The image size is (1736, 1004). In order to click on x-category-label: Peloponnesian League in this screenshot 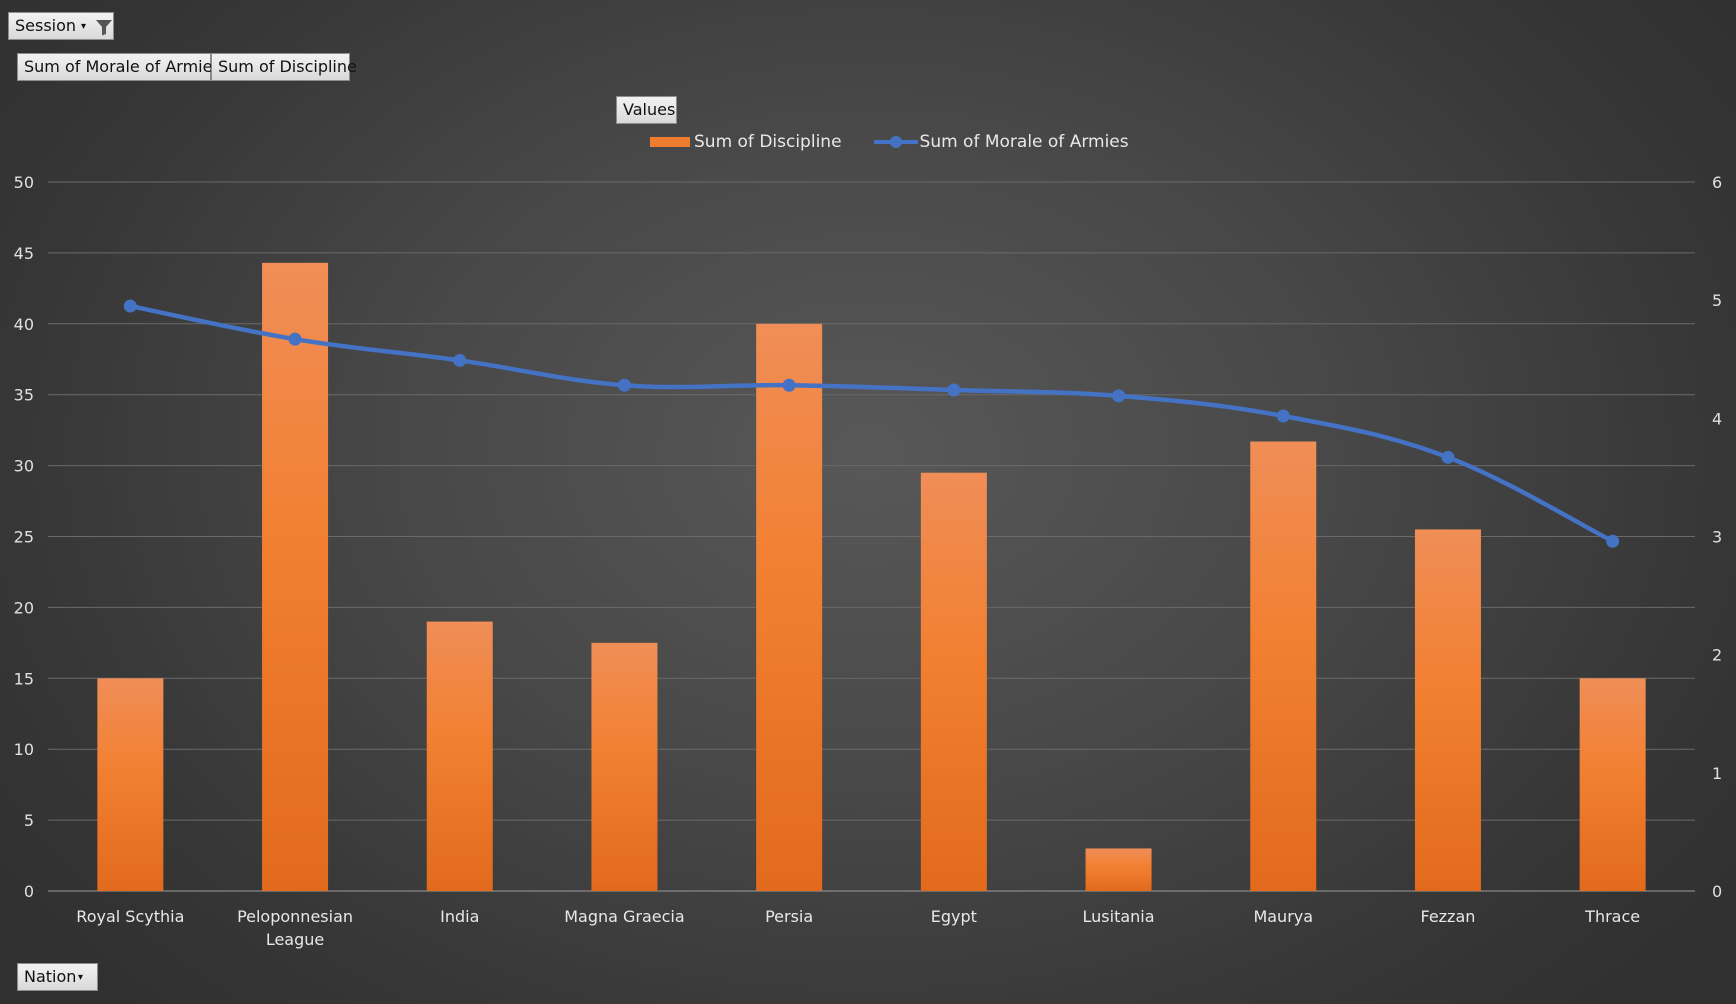, I will do `click(295, 928)`.